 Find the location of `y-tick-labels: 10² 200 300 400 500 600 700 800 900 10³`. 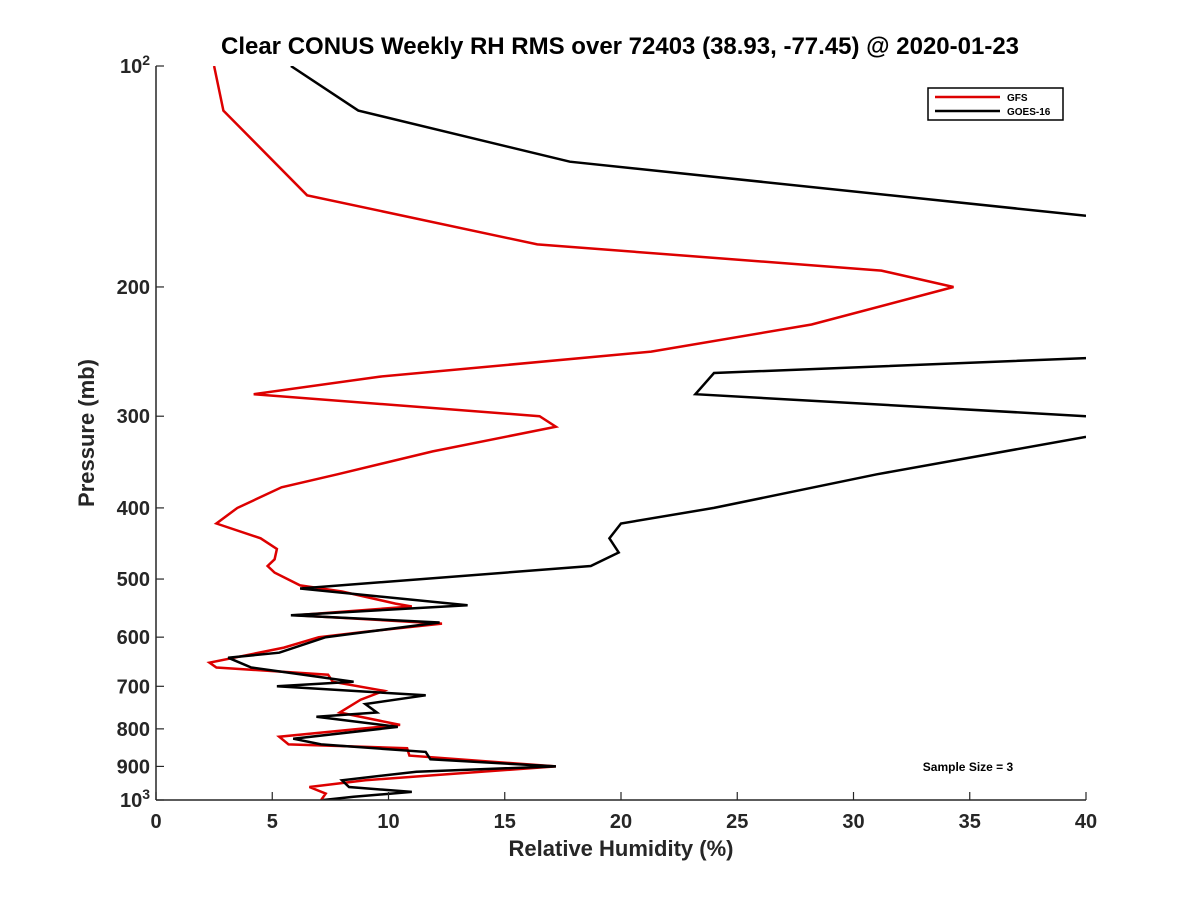

y-tick-labels: 10² 200 300 400 500 600 700 800 900 10³ is located at coordinates (134, 432).